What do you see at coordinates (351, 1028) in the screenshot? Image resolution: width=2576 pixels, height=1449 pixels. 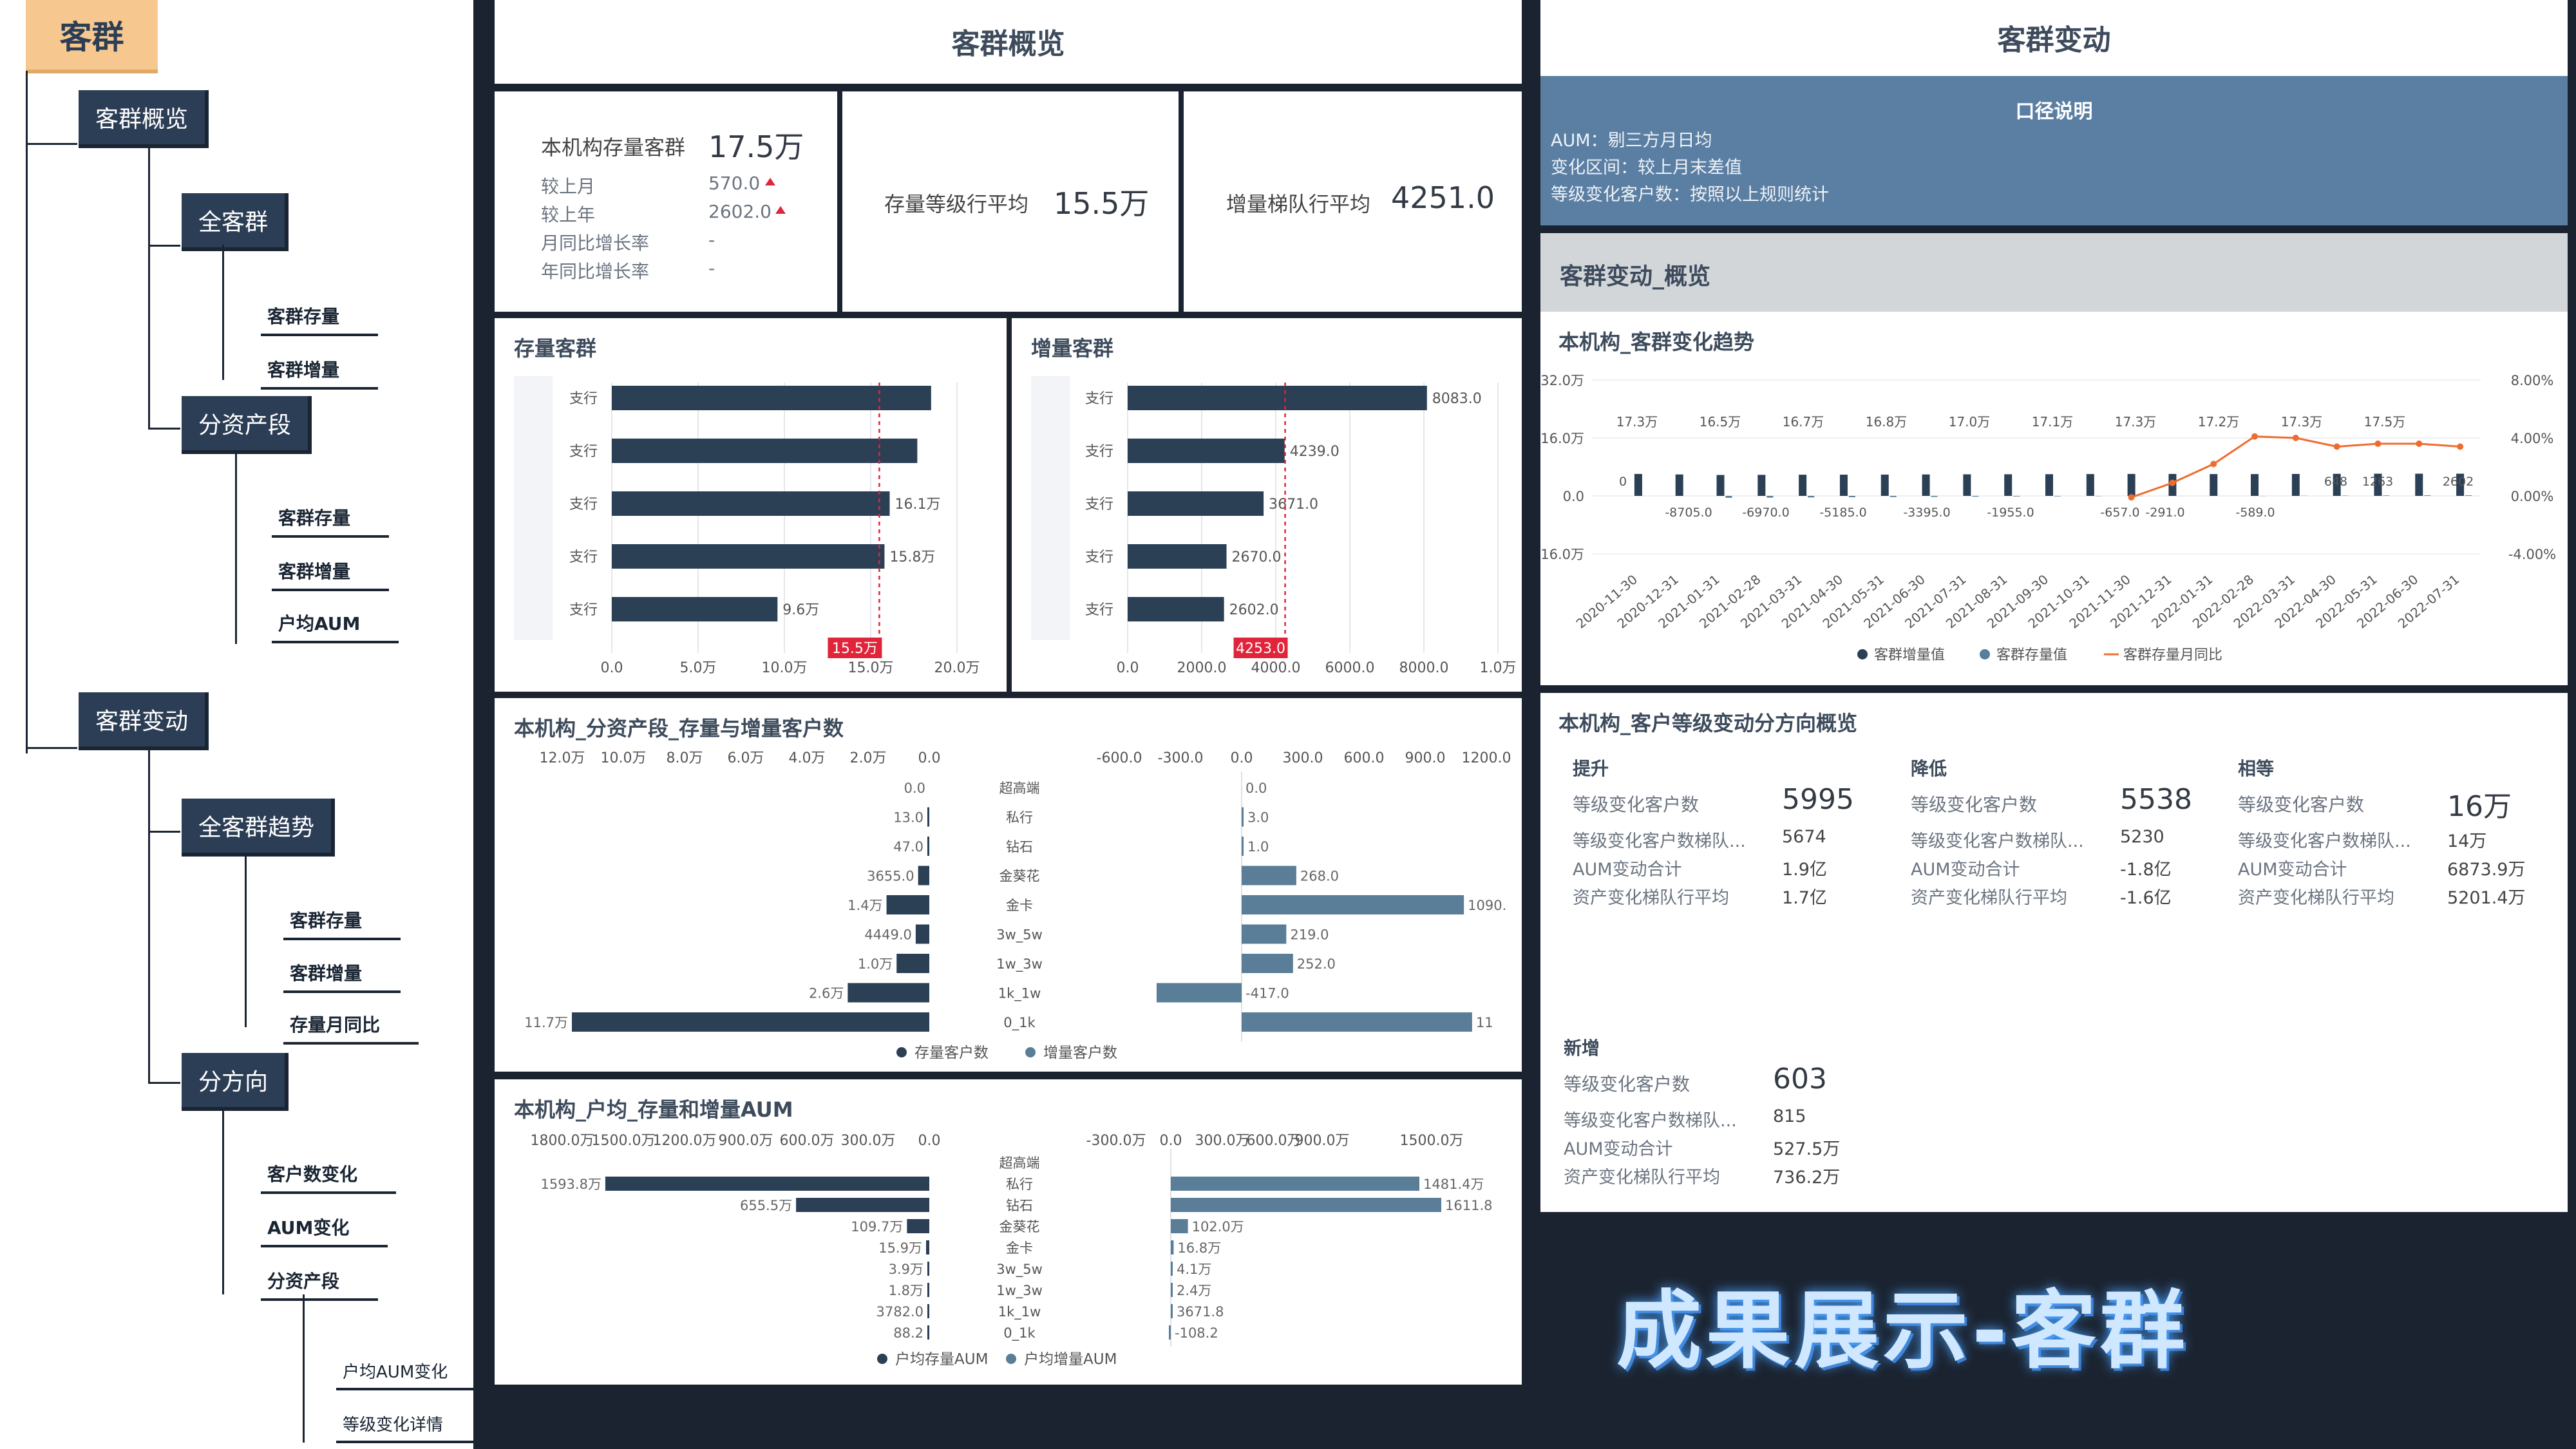 I see `nav-leaf-trend-yoy: 存量月同比` at bounding box center [351, 1028].